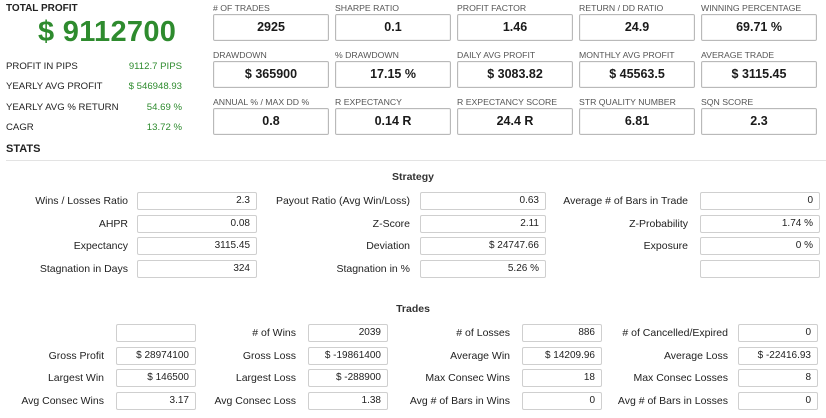  Describe the element at coordinates (155, 66) in the screenshot. I see `summary-value: 9112.7 PIPS` at that location.